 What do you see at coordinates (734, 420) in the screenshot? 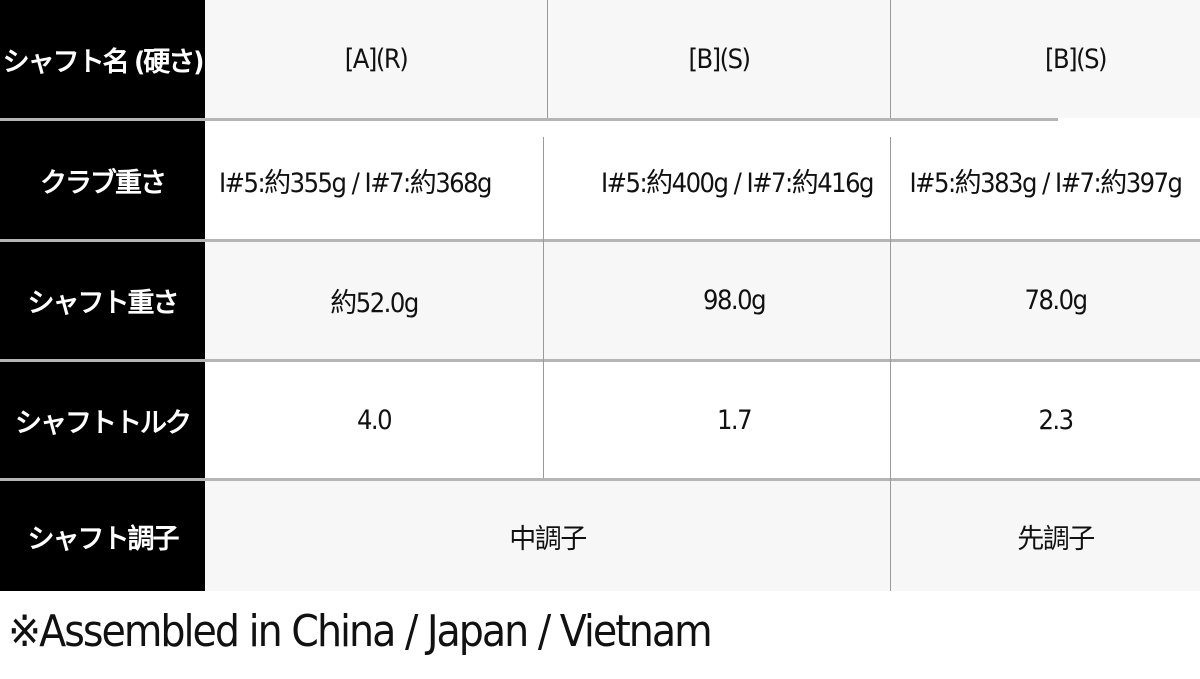
I see `cell-b: 1.7` at bounding box center [734, 420].